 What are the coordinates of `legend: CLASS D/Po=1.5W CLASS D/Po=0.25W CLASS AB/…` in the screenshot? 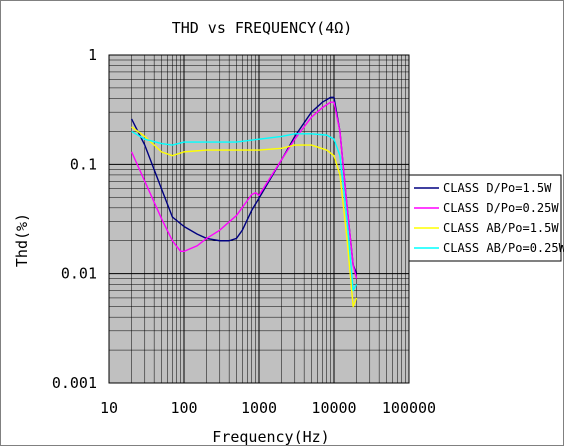 It's located at (486, 218).